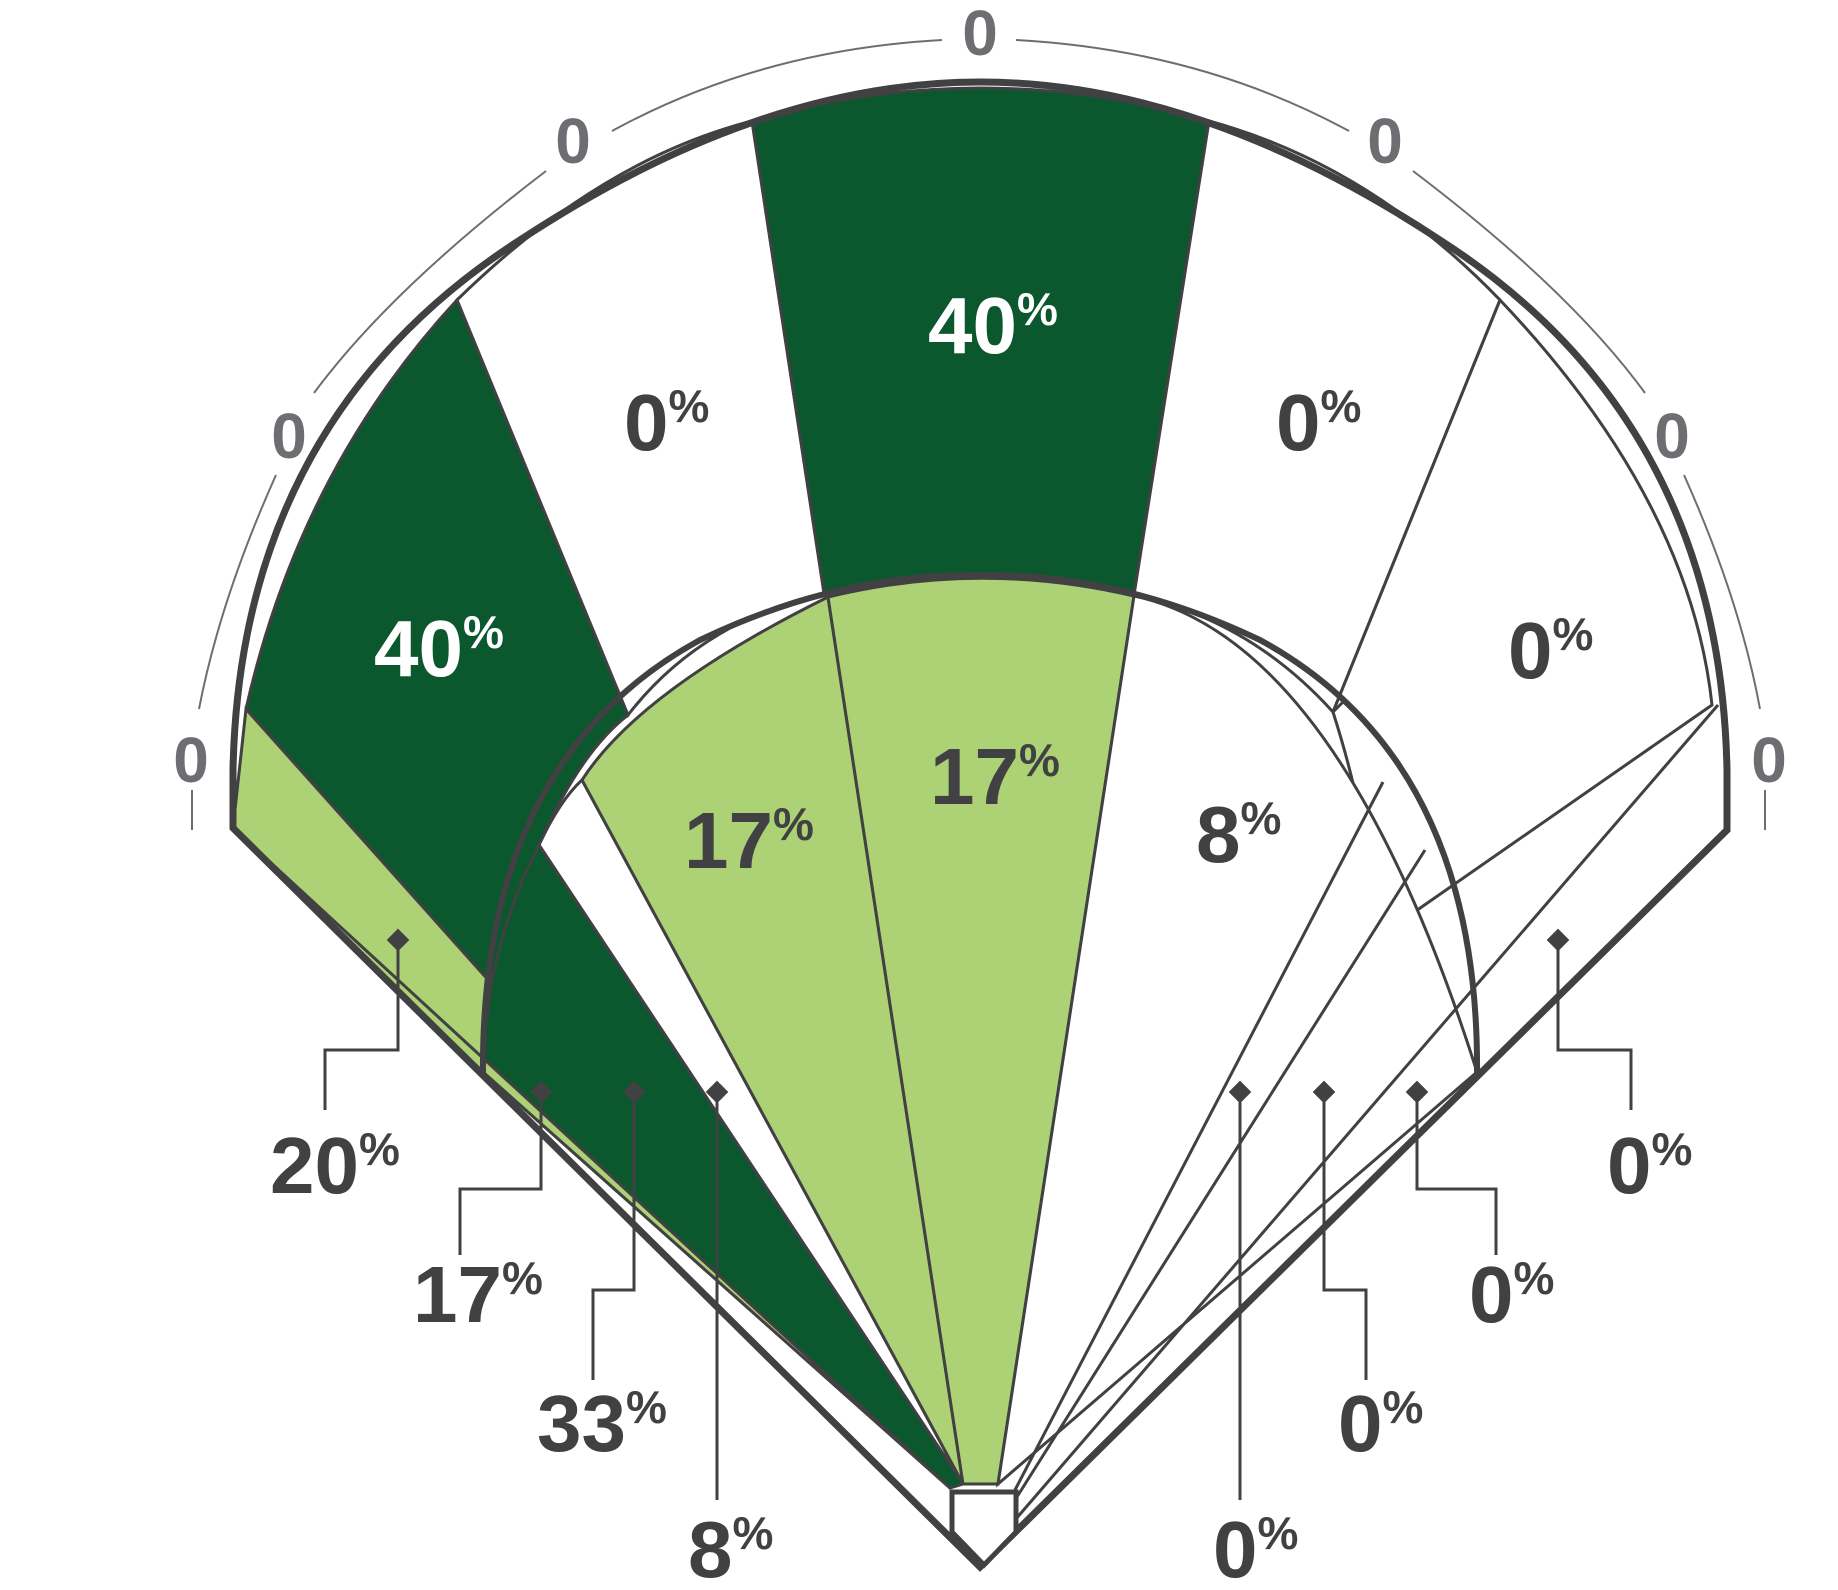 The image size is (1838, 1590). I want to click on callout-label: 33%, so click(602, 1423).